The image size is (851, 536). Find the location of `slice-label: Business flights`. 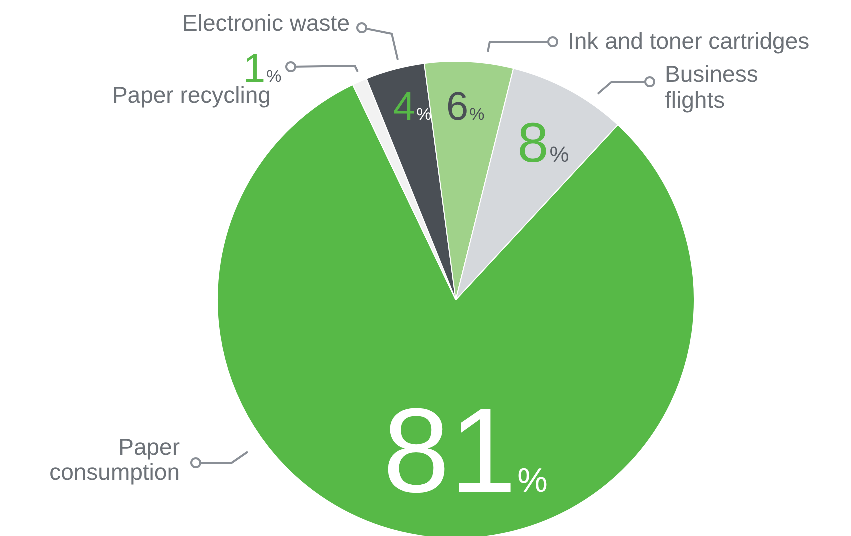

slice-label: Business flights is located at coordinates (711, 87).